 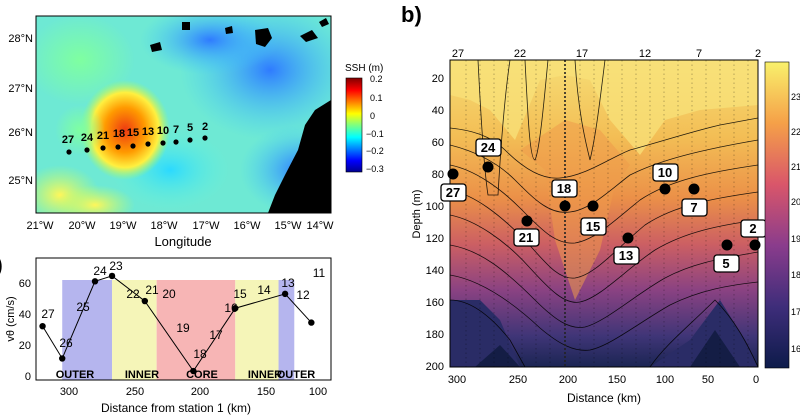 I want to click on map-station-15: 15, so click(x=133, y=133).